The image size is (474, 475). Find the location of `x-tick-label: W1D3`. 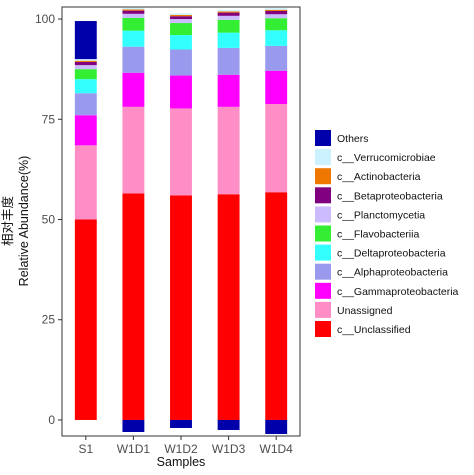

x-tick-label: W1D3 is located at coordinates (229, 449).